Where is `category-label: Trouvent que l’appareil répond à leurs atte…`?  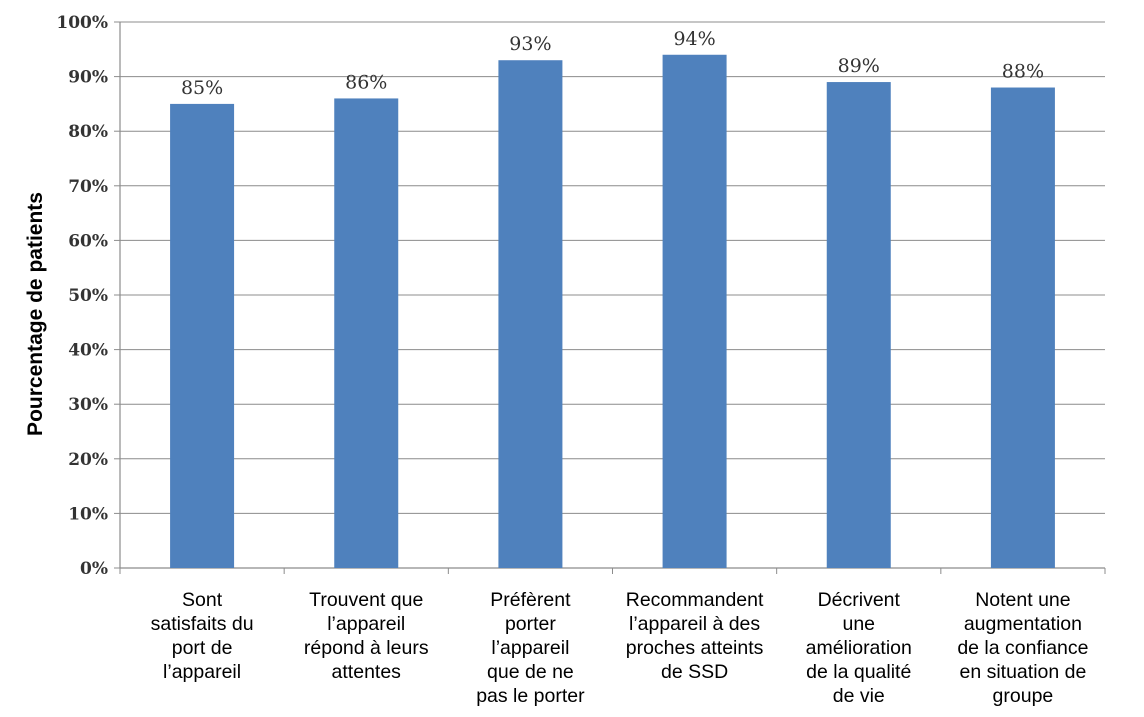
category-label: Trouvent que l’appareil répond à leurs atte… is located at coordinates (366, 636).